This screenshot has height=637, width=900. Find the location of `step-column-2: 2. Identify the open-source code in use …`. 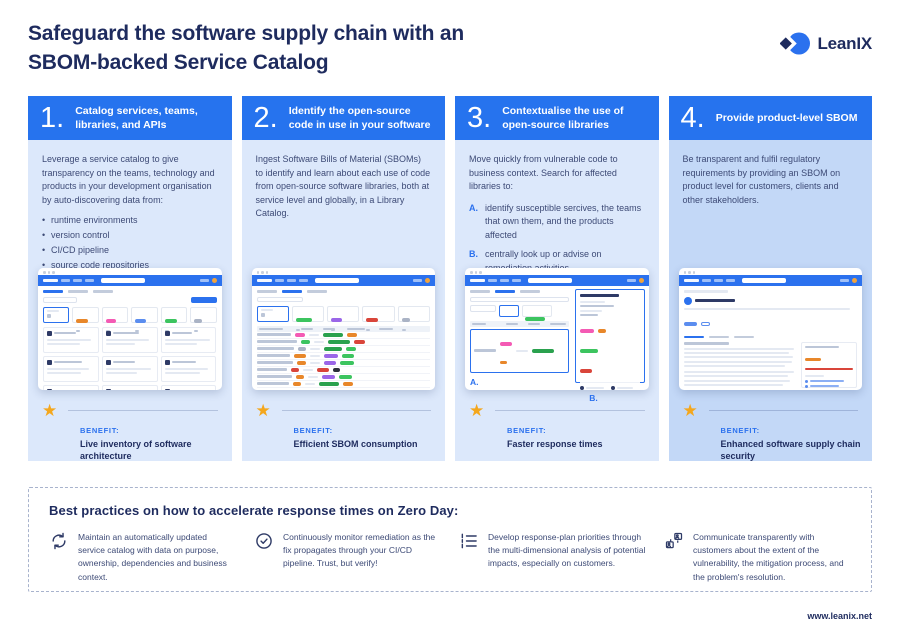

step-column-2: 2. Identify the open-source code in use … is located at coordinates (343, 278).